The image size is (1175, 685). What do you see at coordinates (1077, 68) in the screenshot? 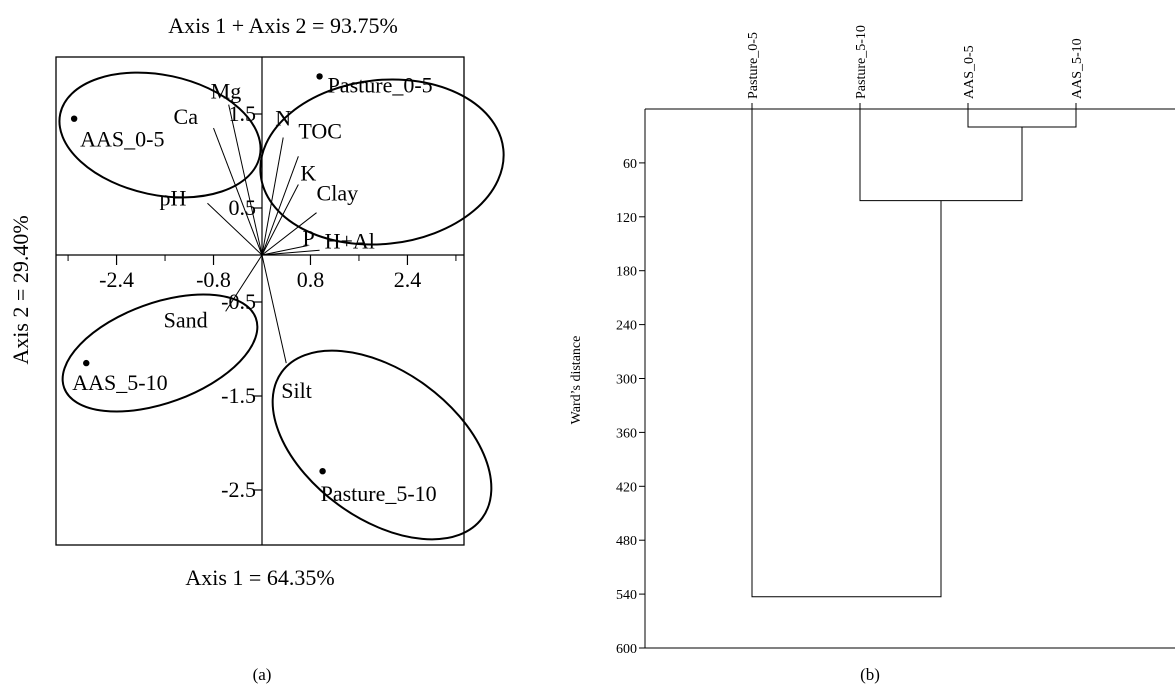
I see `dendrogram-leaf-label: AAS_5-10` at bounding box center [1077, 68].